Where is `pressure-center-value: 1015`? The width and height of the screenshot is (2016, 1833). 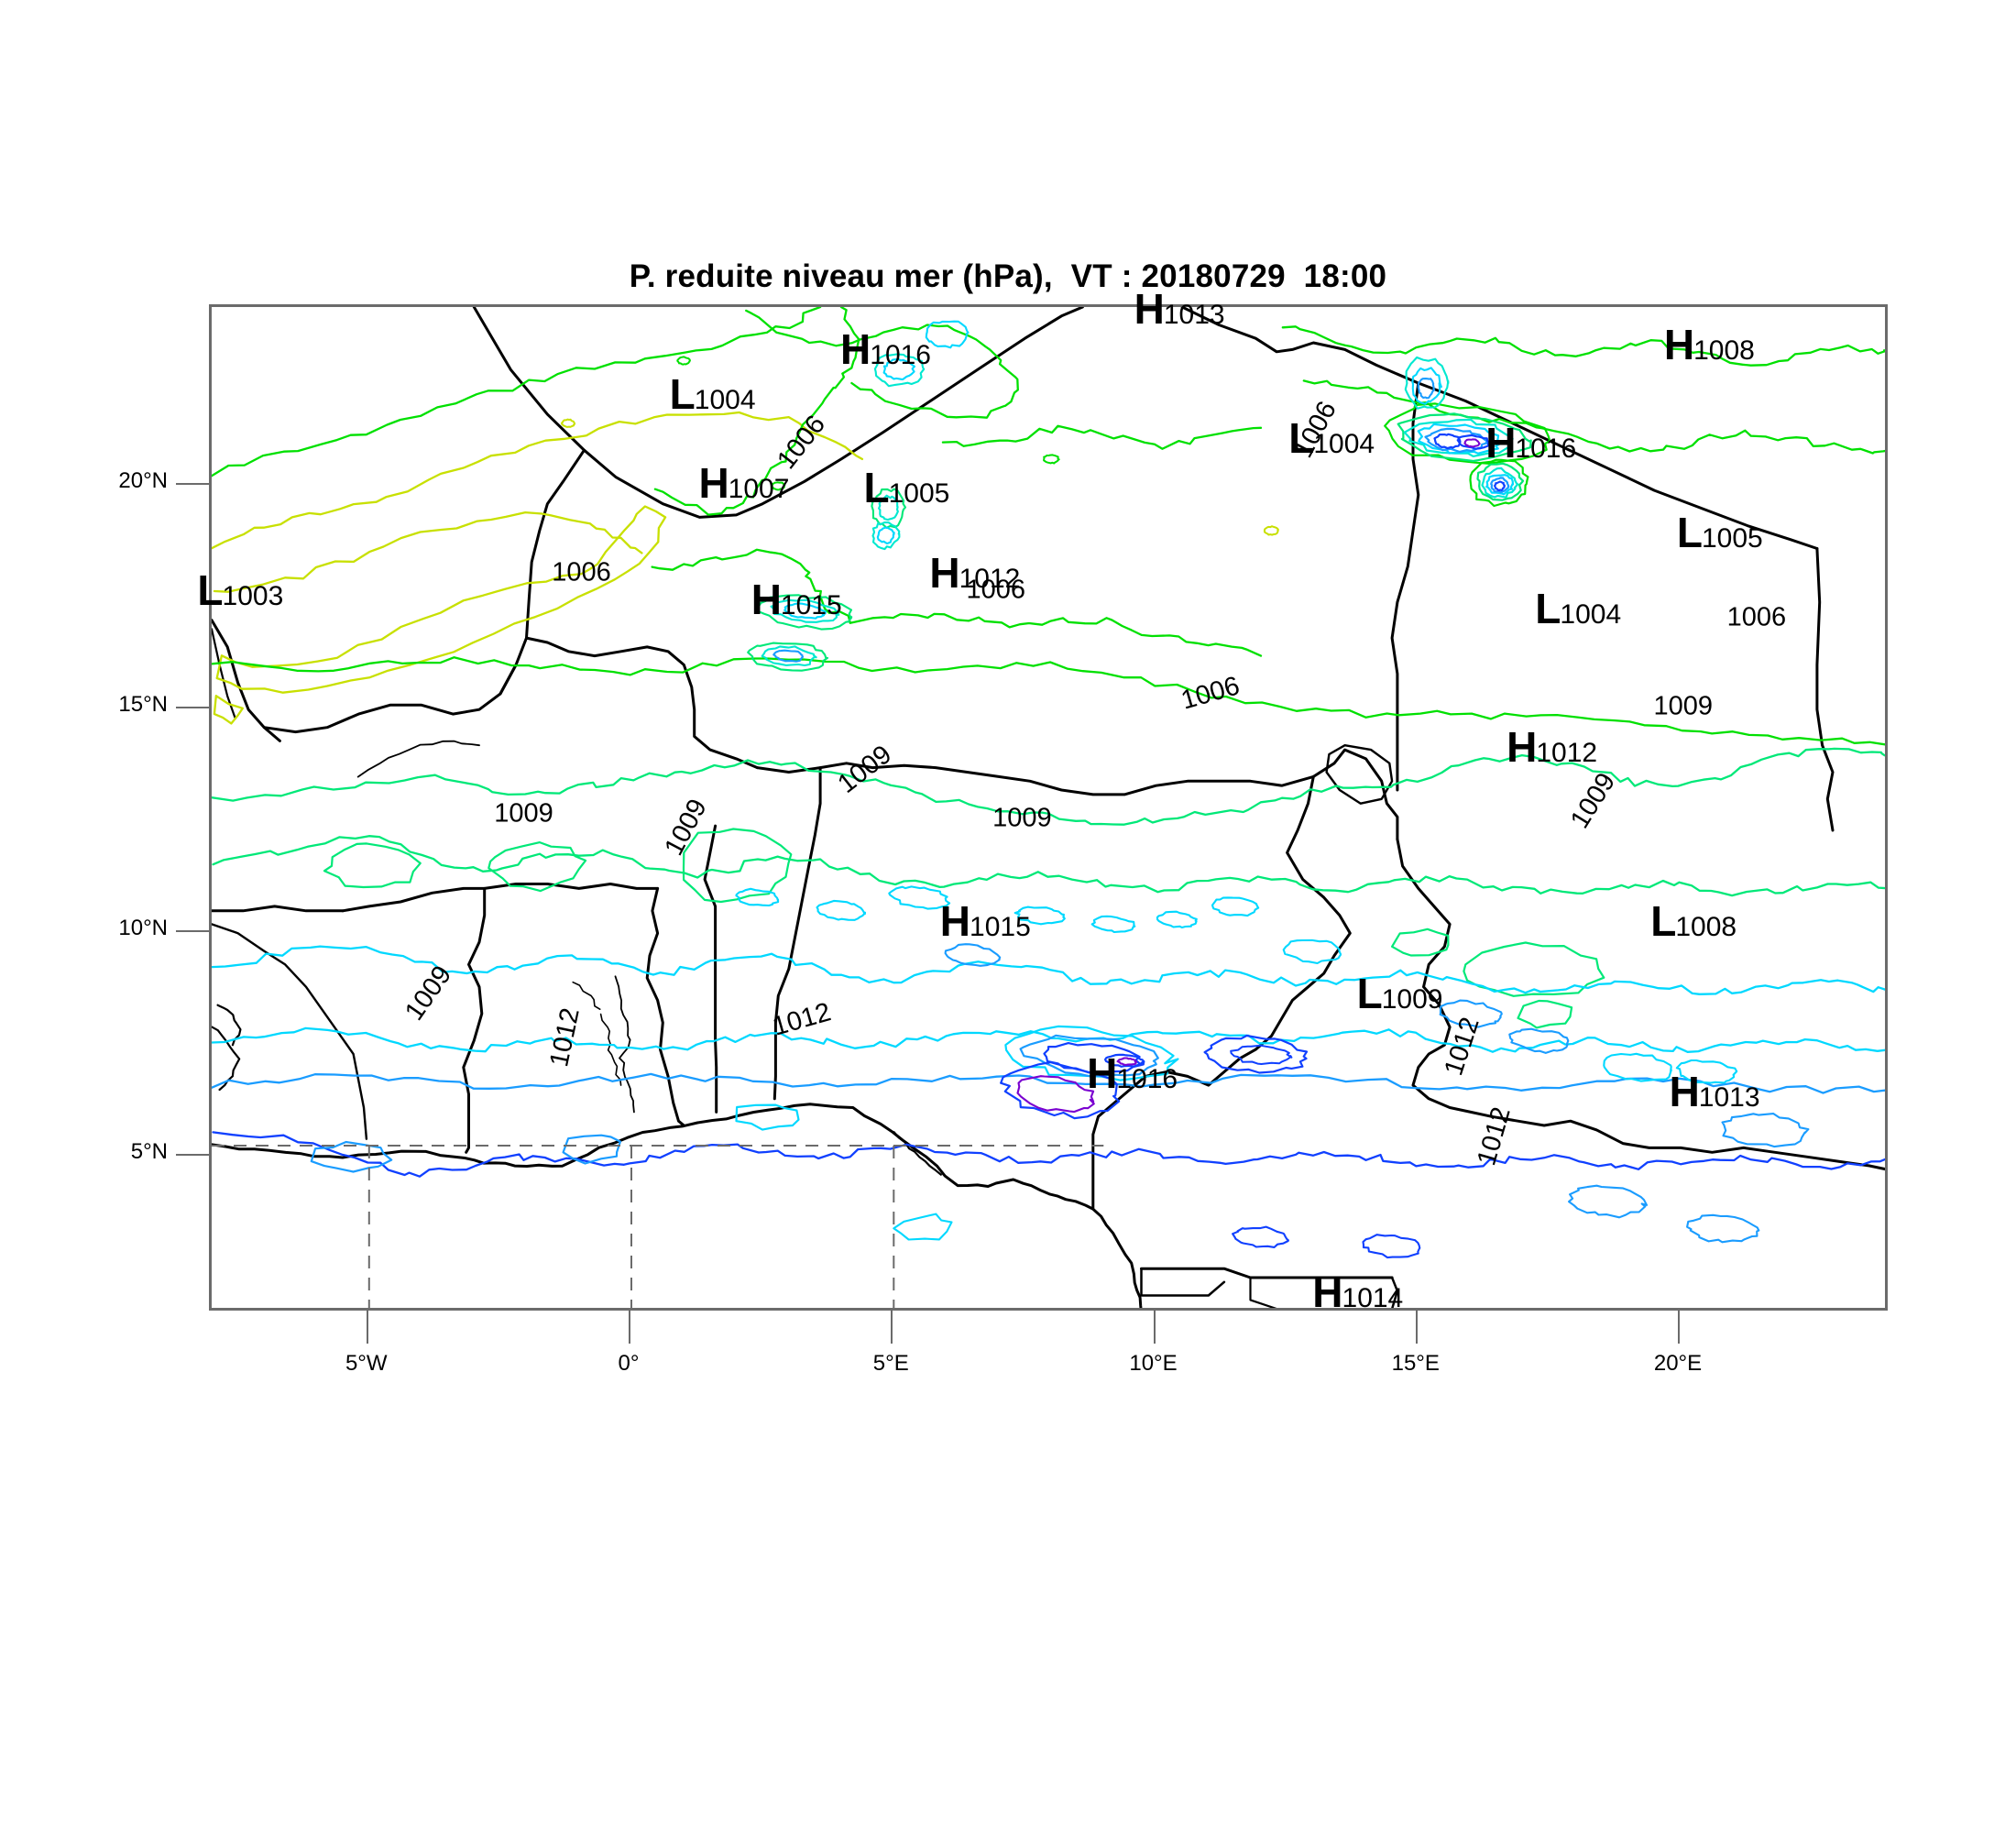 pressure-center-value: 1015 is located at coordinates (811, 605).